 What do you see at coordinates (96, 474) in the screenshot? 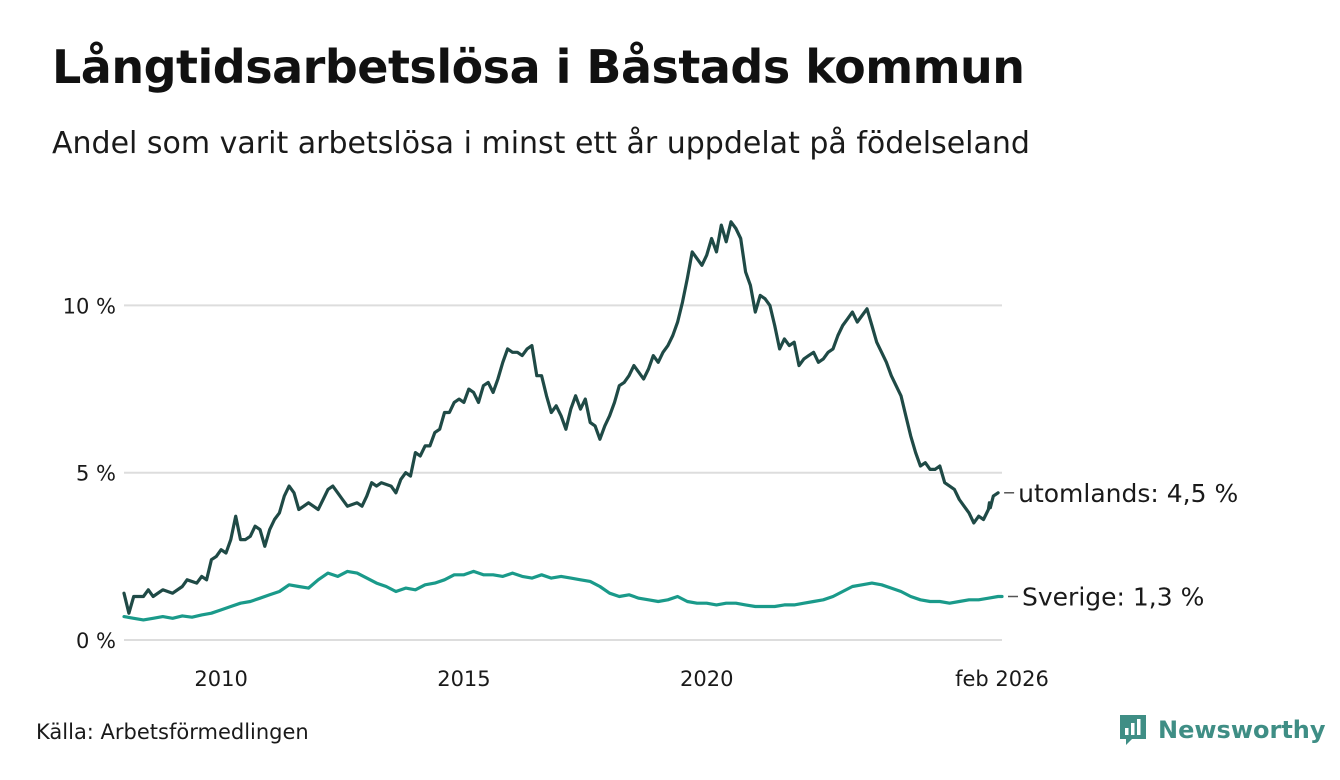
I see `y-tick-label: 5 %` at bounding box center [96, 474].